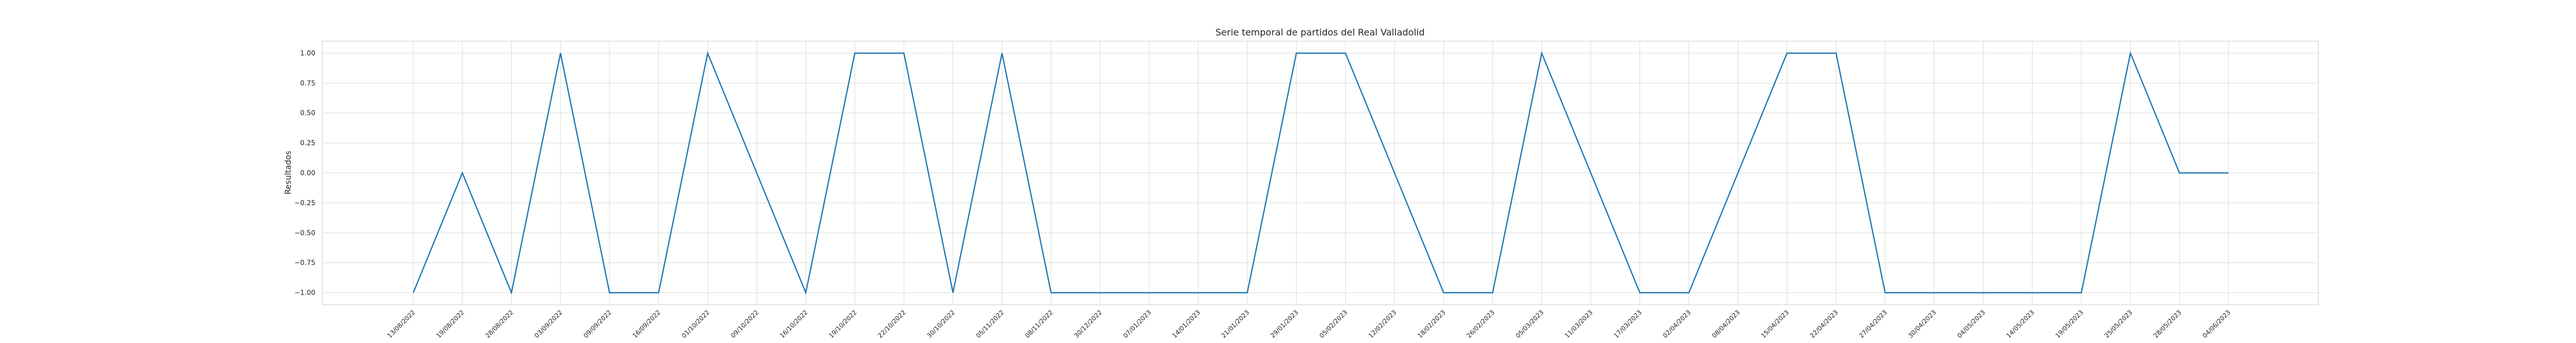 Image resolution: width=2576 pixels, height=343 pixels. What do you see at coordinates (401, 324) in the screenshot?
I see `x-tick-label: 13/08/2022` at bounding box center [401, 324].